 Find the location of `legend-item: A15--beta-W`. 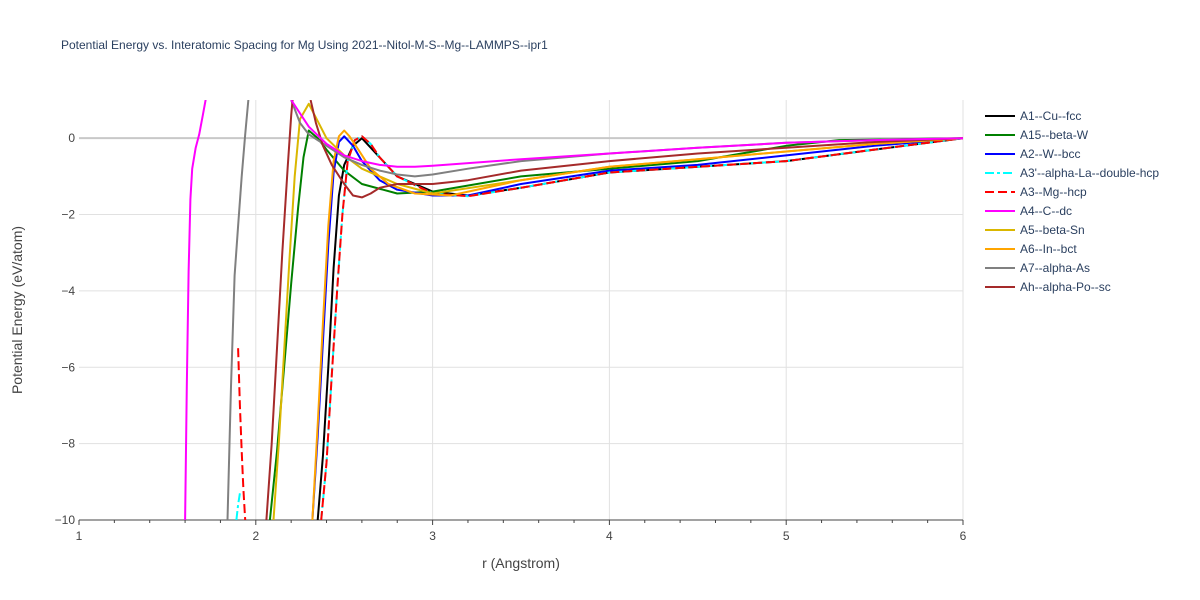

legend-item: A15--beta-W is located at coordinates (1072, 134).